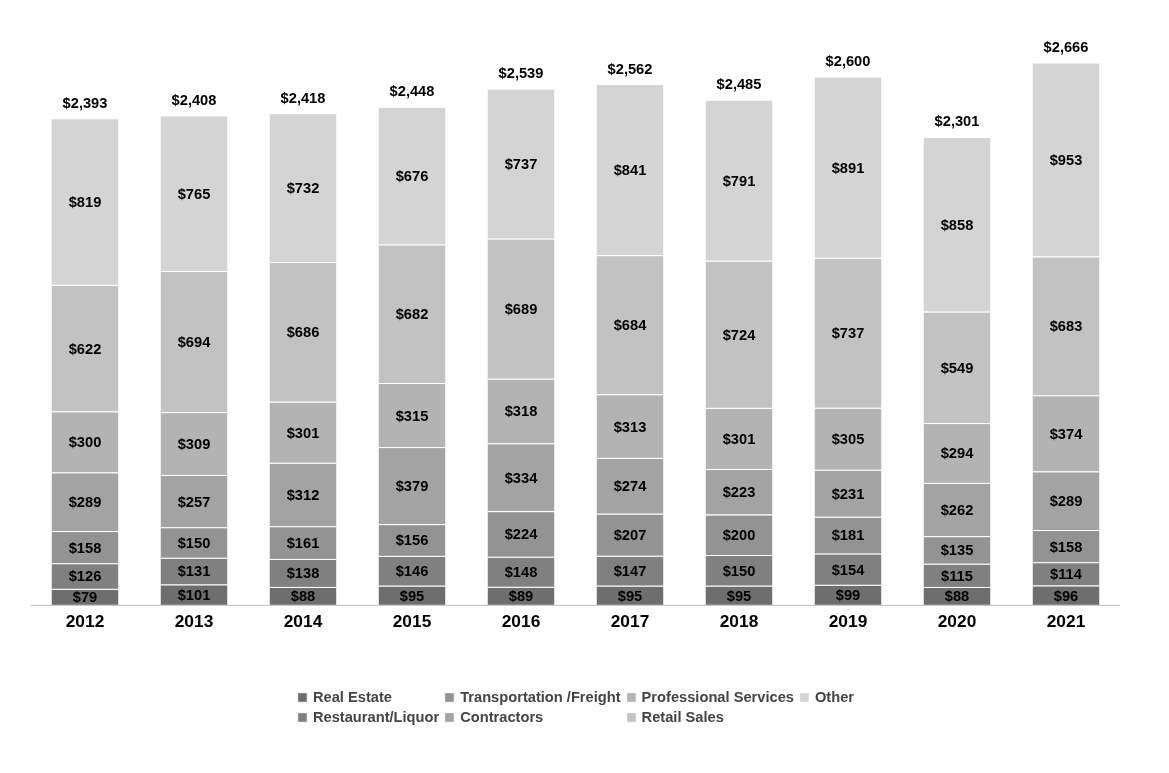 Image resolution: width=1169 pixels, height=773 pixels. Describe the element at coordinates (848, 61) in the screenshot. I see `total-label: $2,600` at that location.